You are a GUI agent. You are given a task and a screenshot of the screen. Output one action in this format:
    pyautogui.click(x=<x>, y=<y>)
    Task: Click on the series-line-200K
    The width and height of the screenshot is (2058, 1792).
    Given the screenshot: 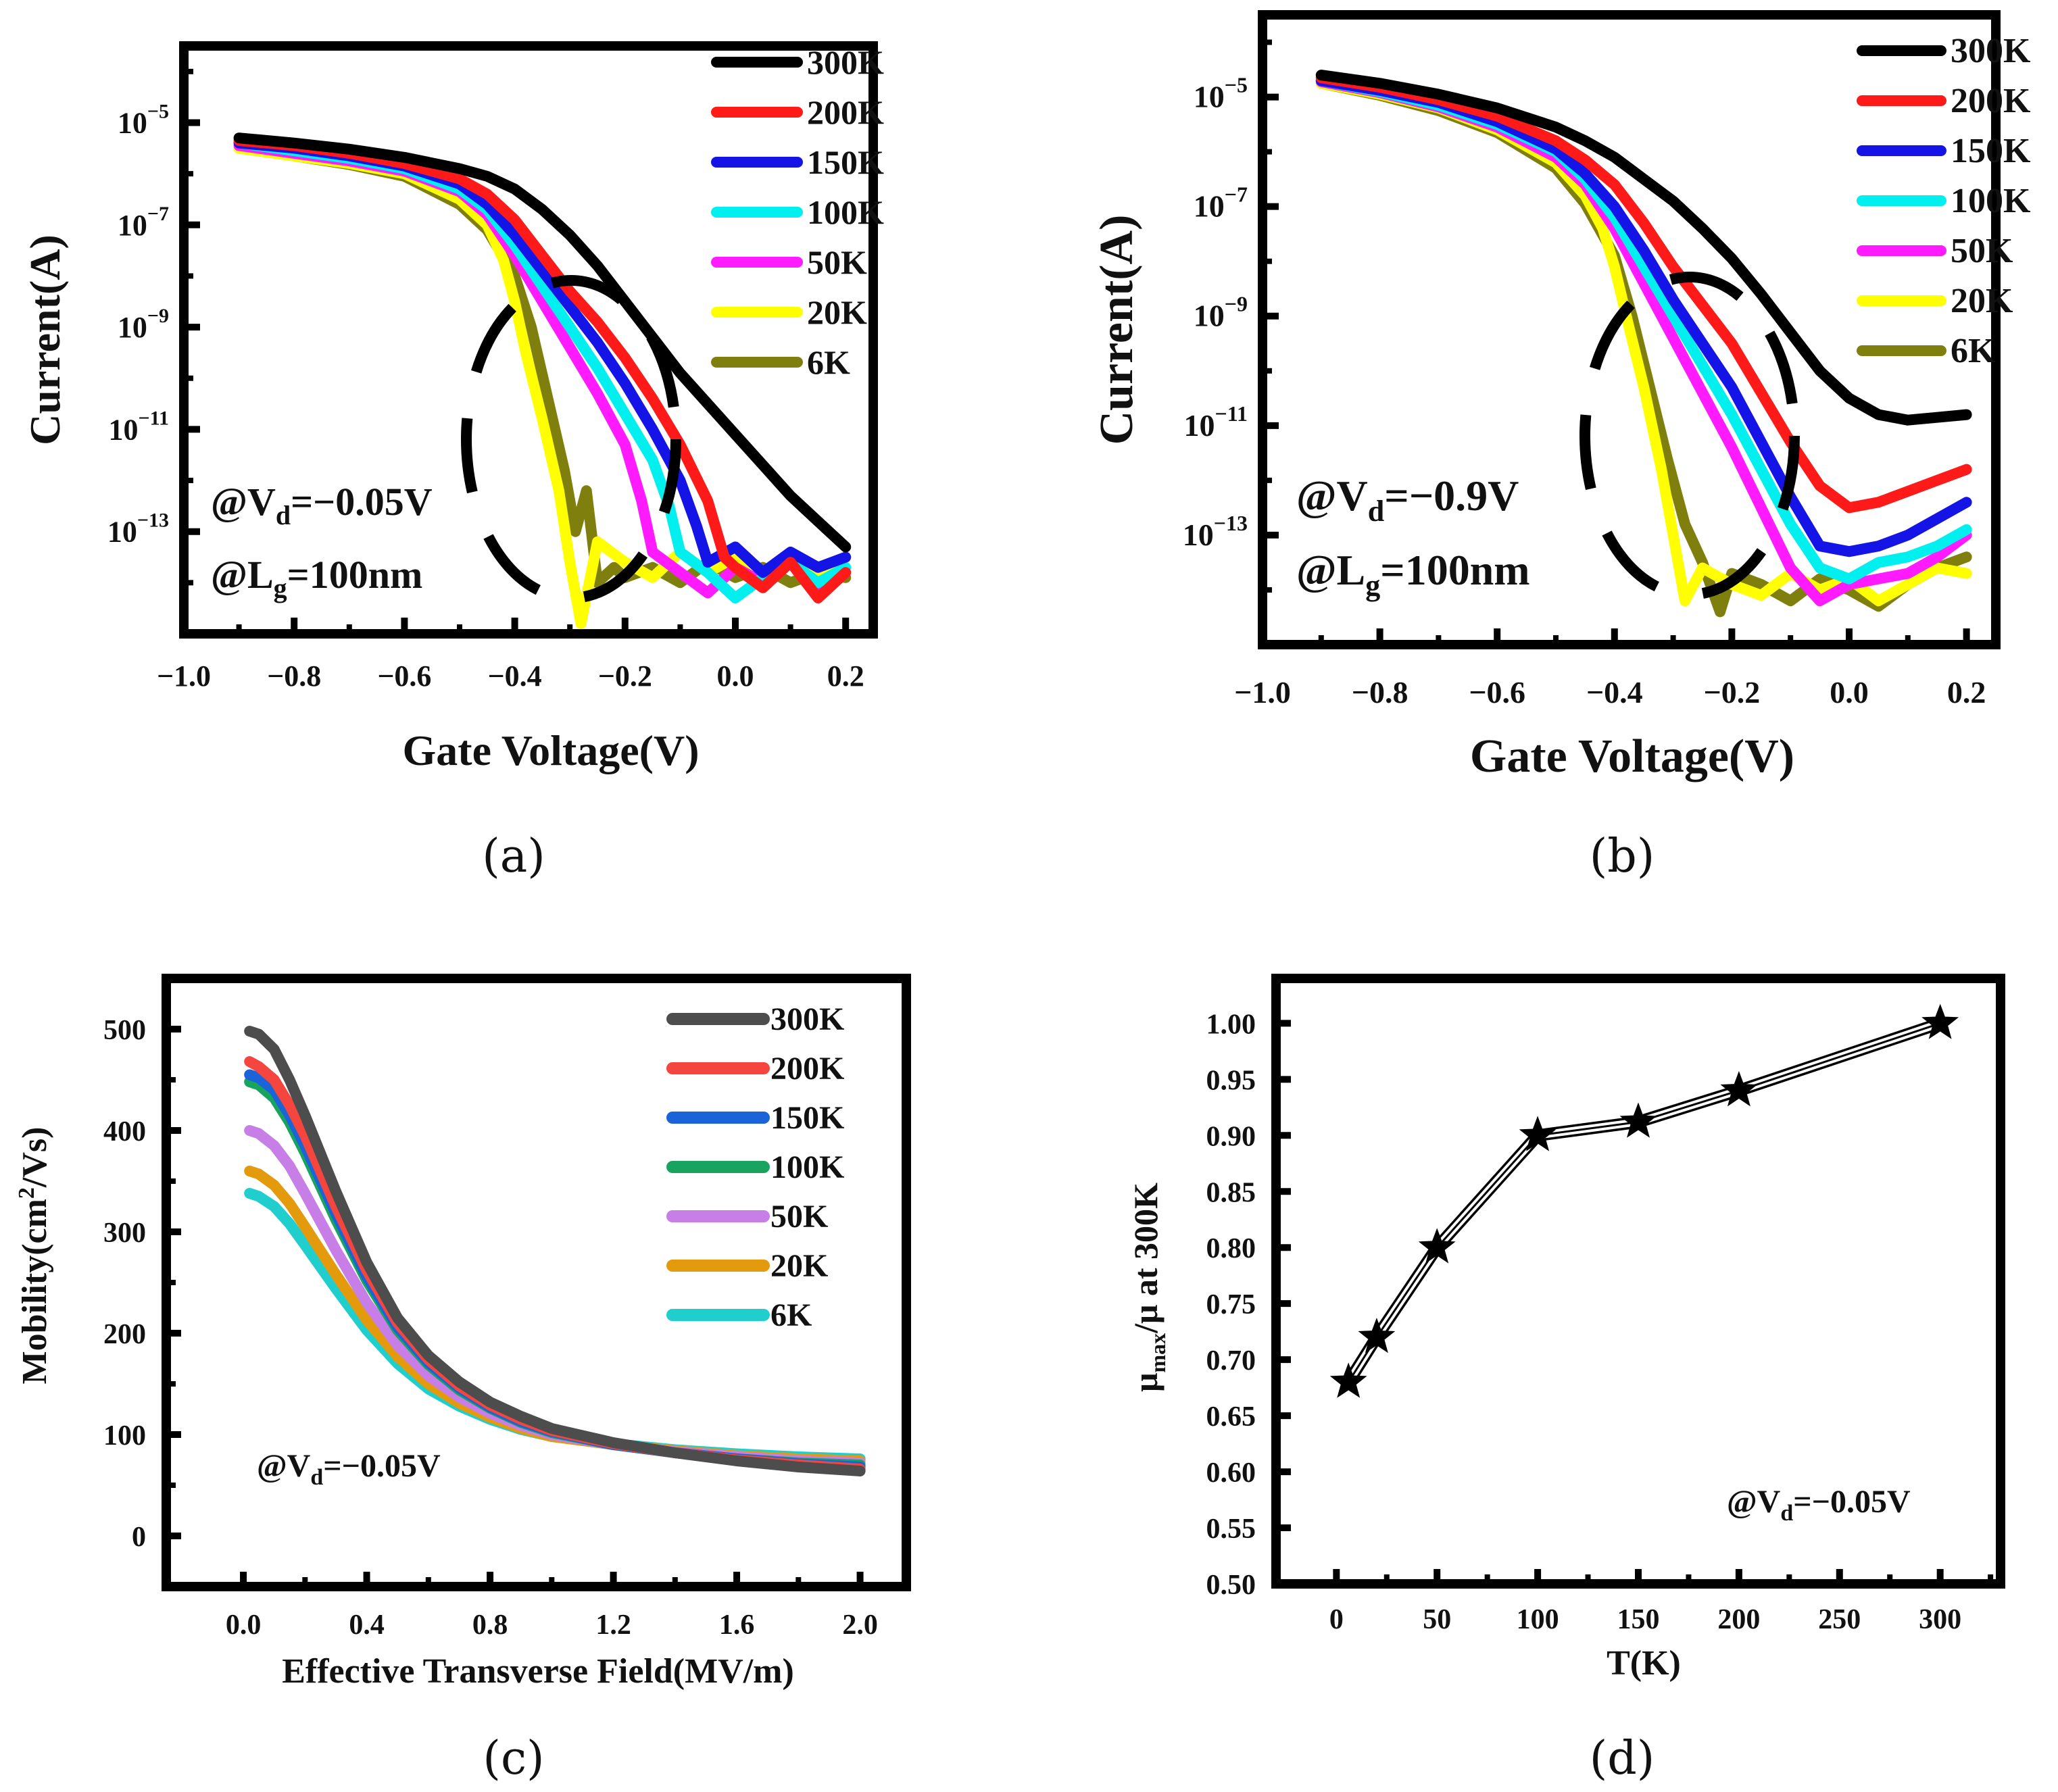 What is the action you would take?
    pyautogui.click(x=1643, y=293)
    